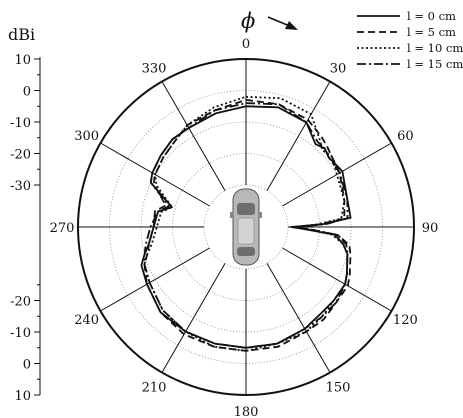  What do you see at coordinates (410, 40) in the screenshot?
I see `legend: l = 0 cm l = 5 cm l = 10 cm l = 15 cm` at bounding box center [410, 40].